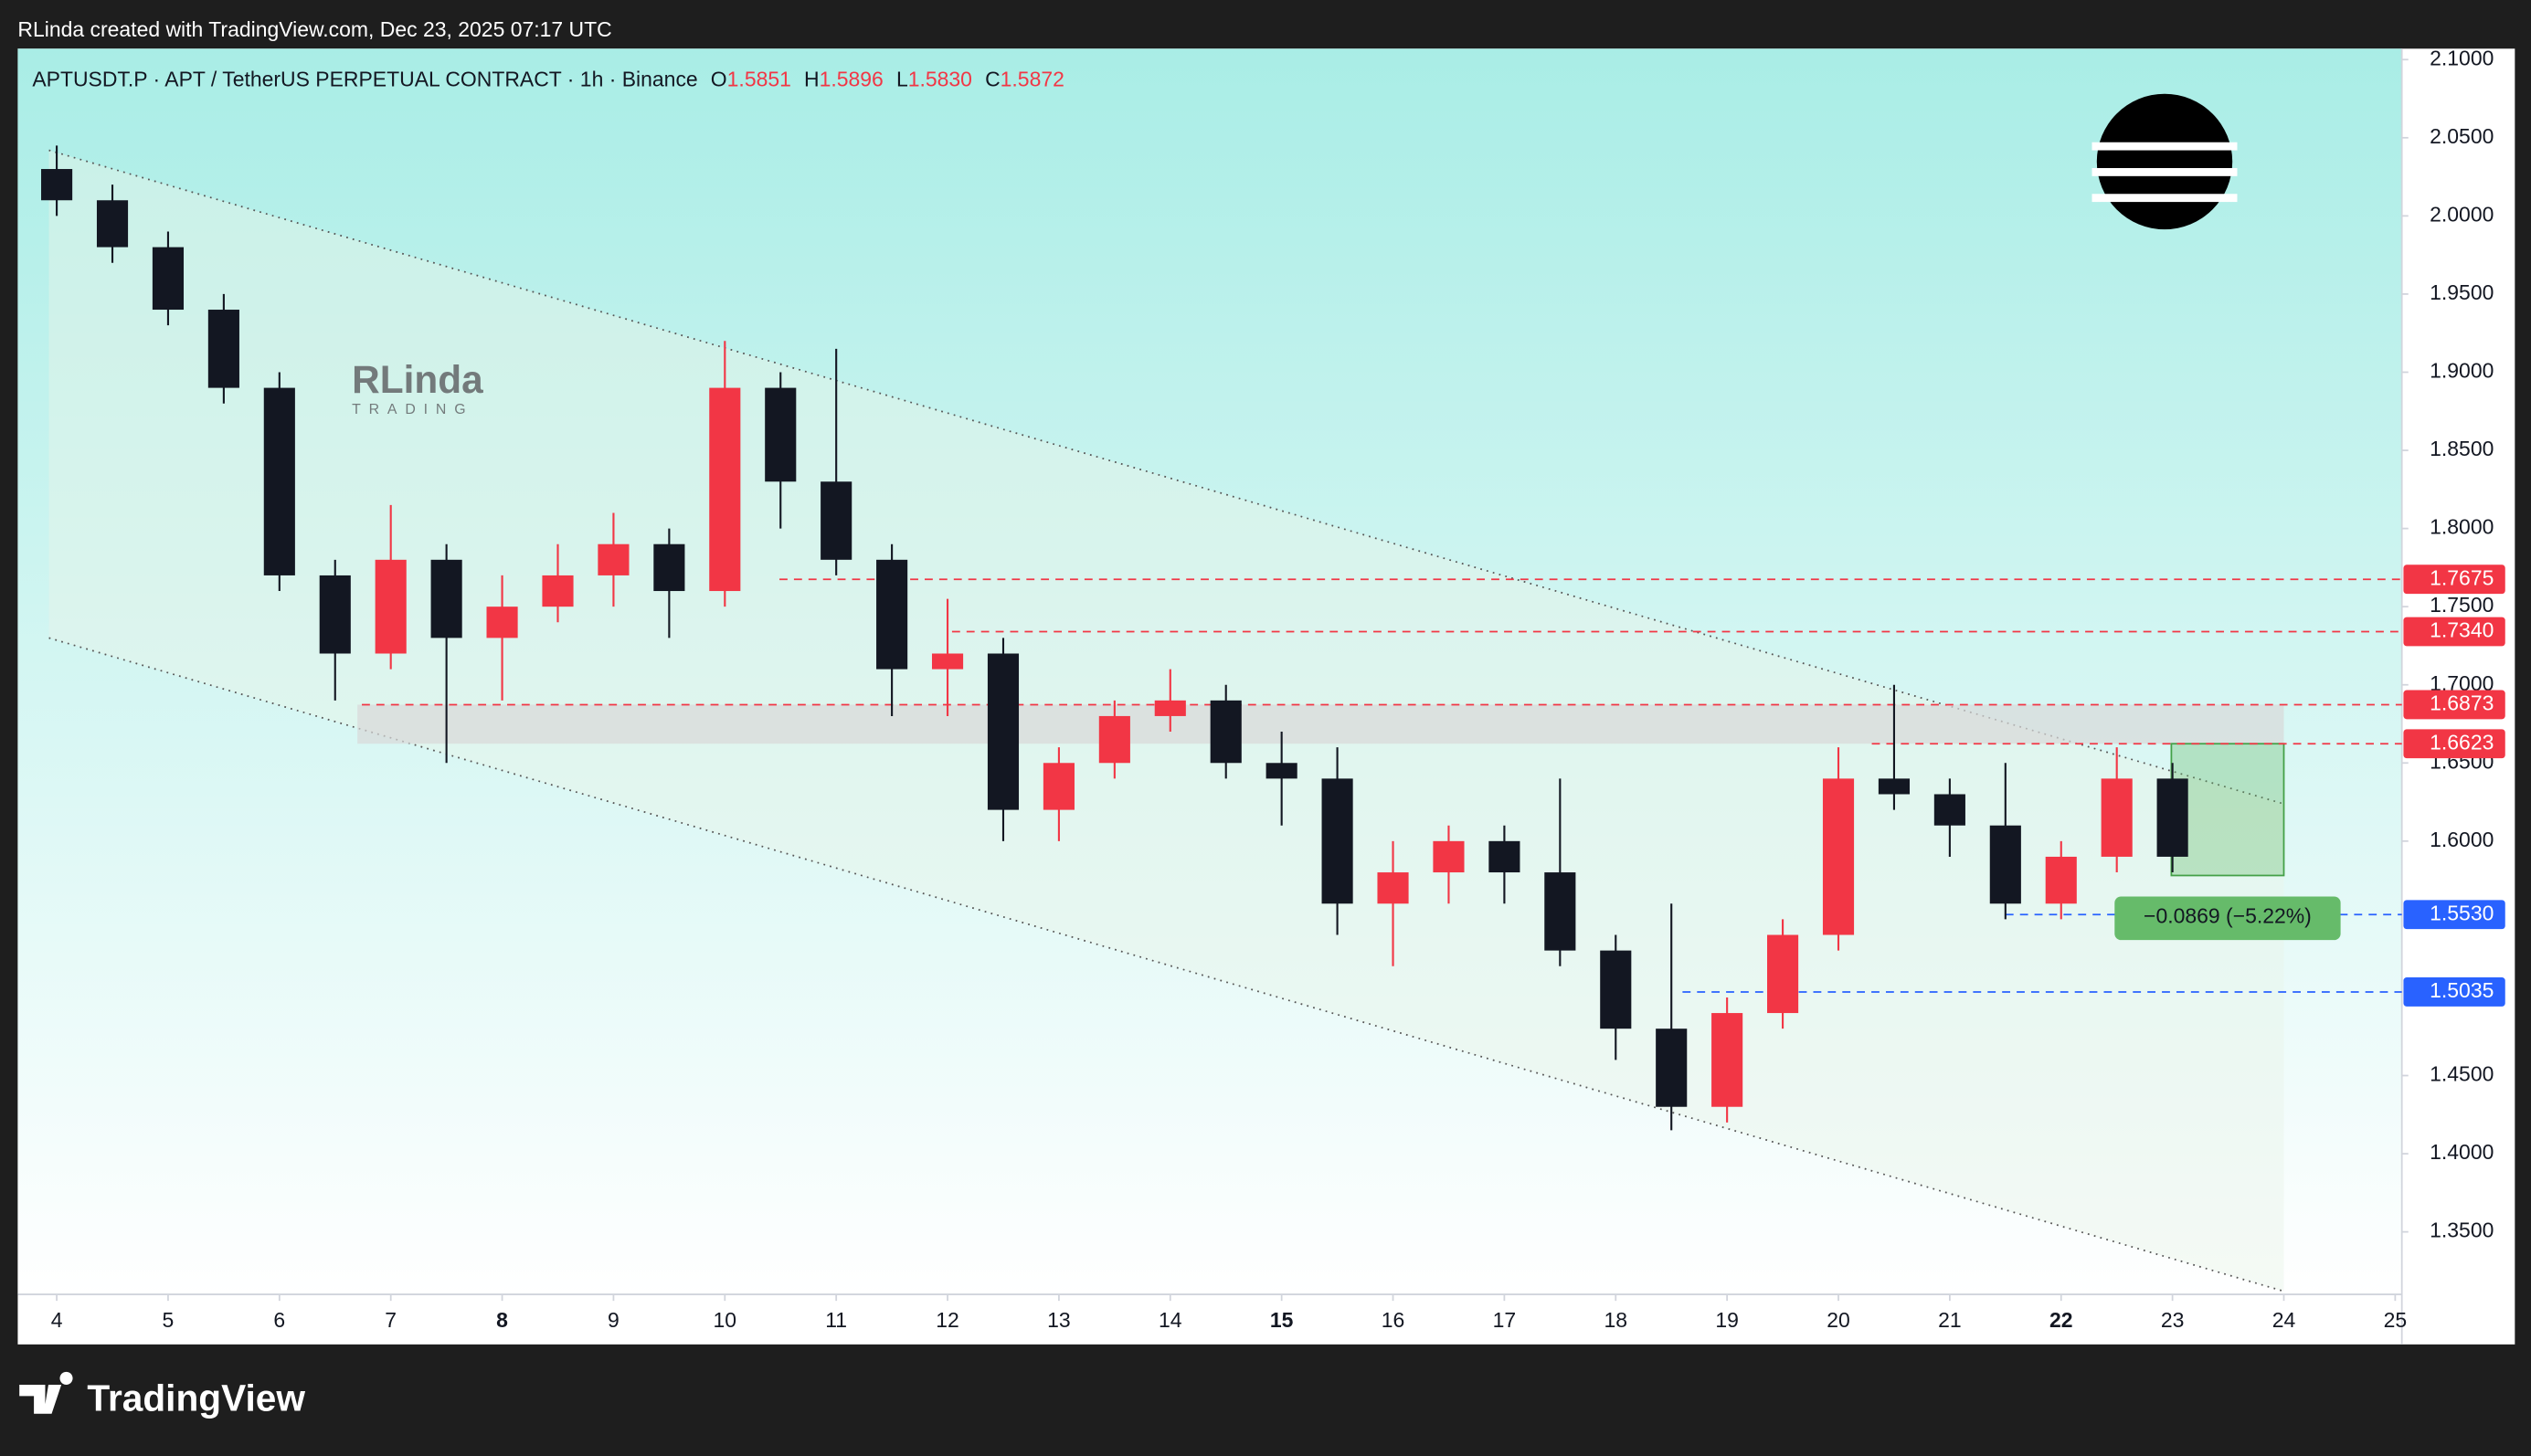 This screenshot has height=1456, width=2531. Describe the element at coordinates (2462, 605) in the screenshot. I see `y-tick-label: 1.7500` at that location.